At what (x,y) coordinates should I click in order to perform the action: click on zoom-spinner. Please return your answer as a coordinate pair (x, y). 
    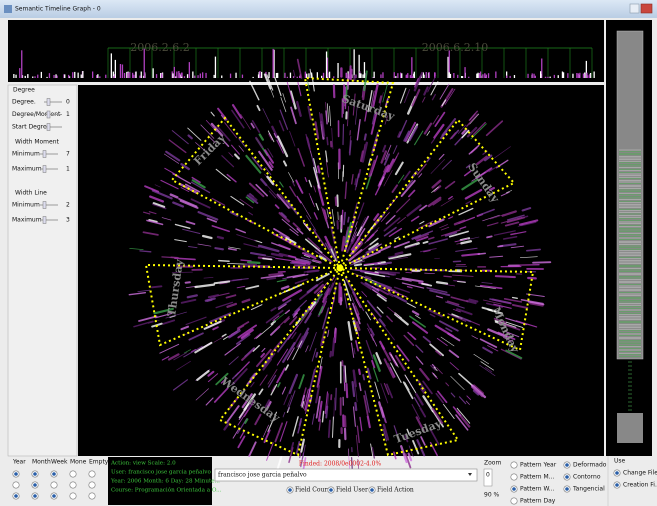
    Looking at the image, I should click on (488, 477).